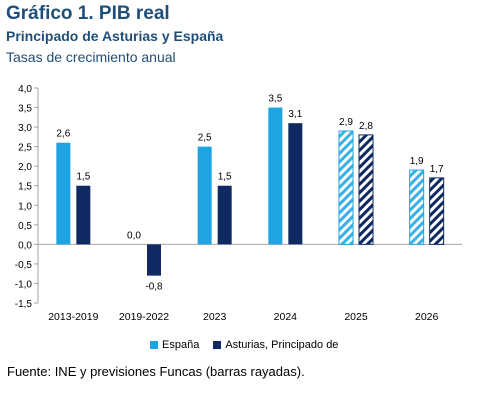 This screenshot has height=400, width=481. What do you see at coordinates (25, 167) in the screenshot?
I see `y-tick-label: 2,0` at bounding box center [25, 167].